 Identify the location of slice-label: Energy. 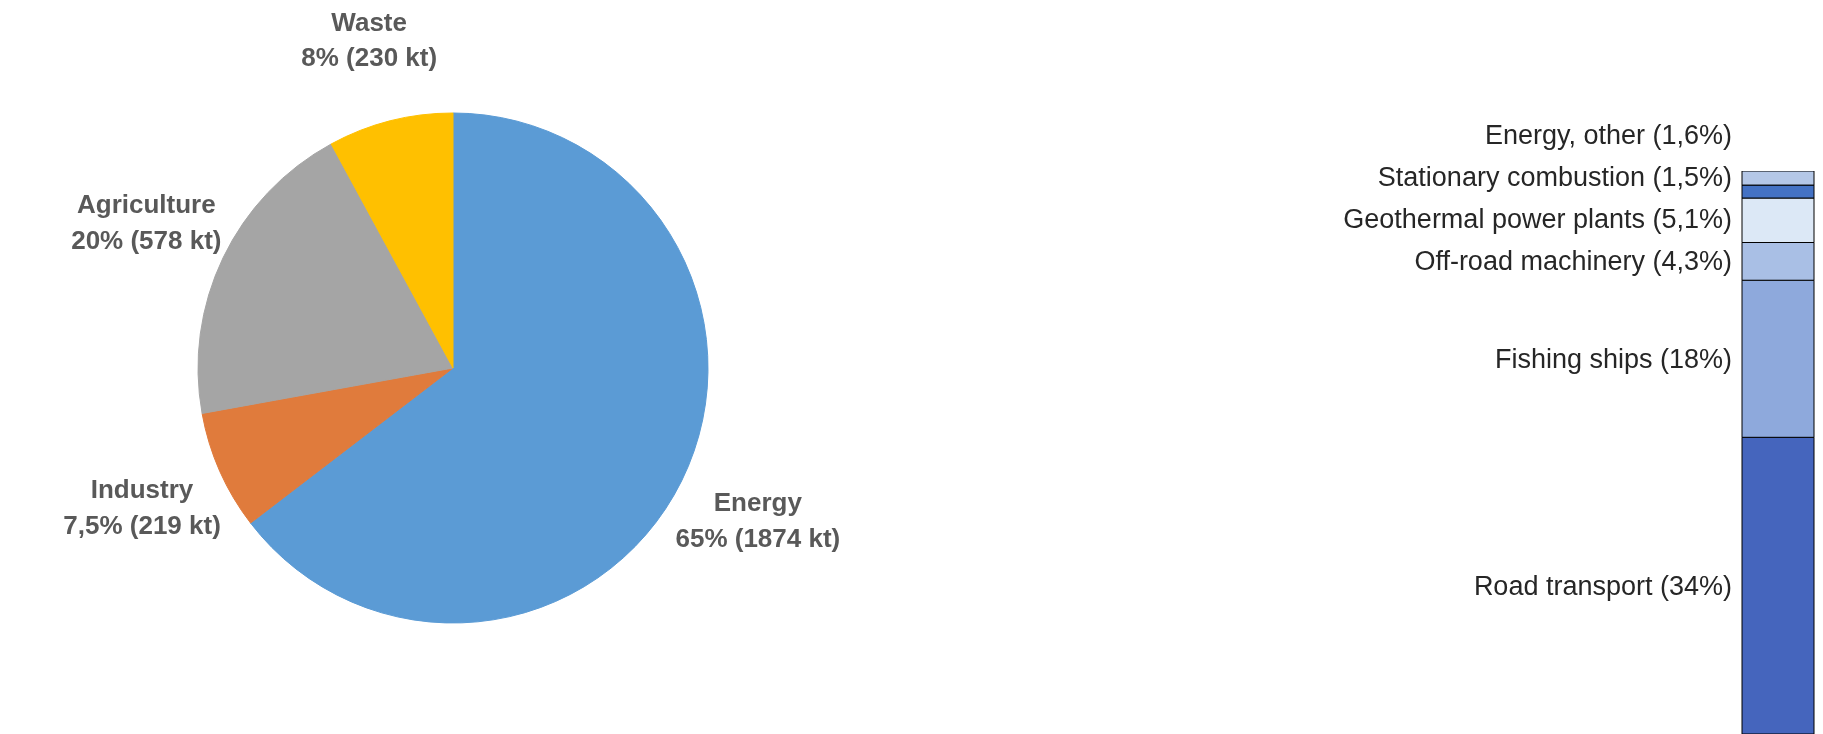
(758, 501).